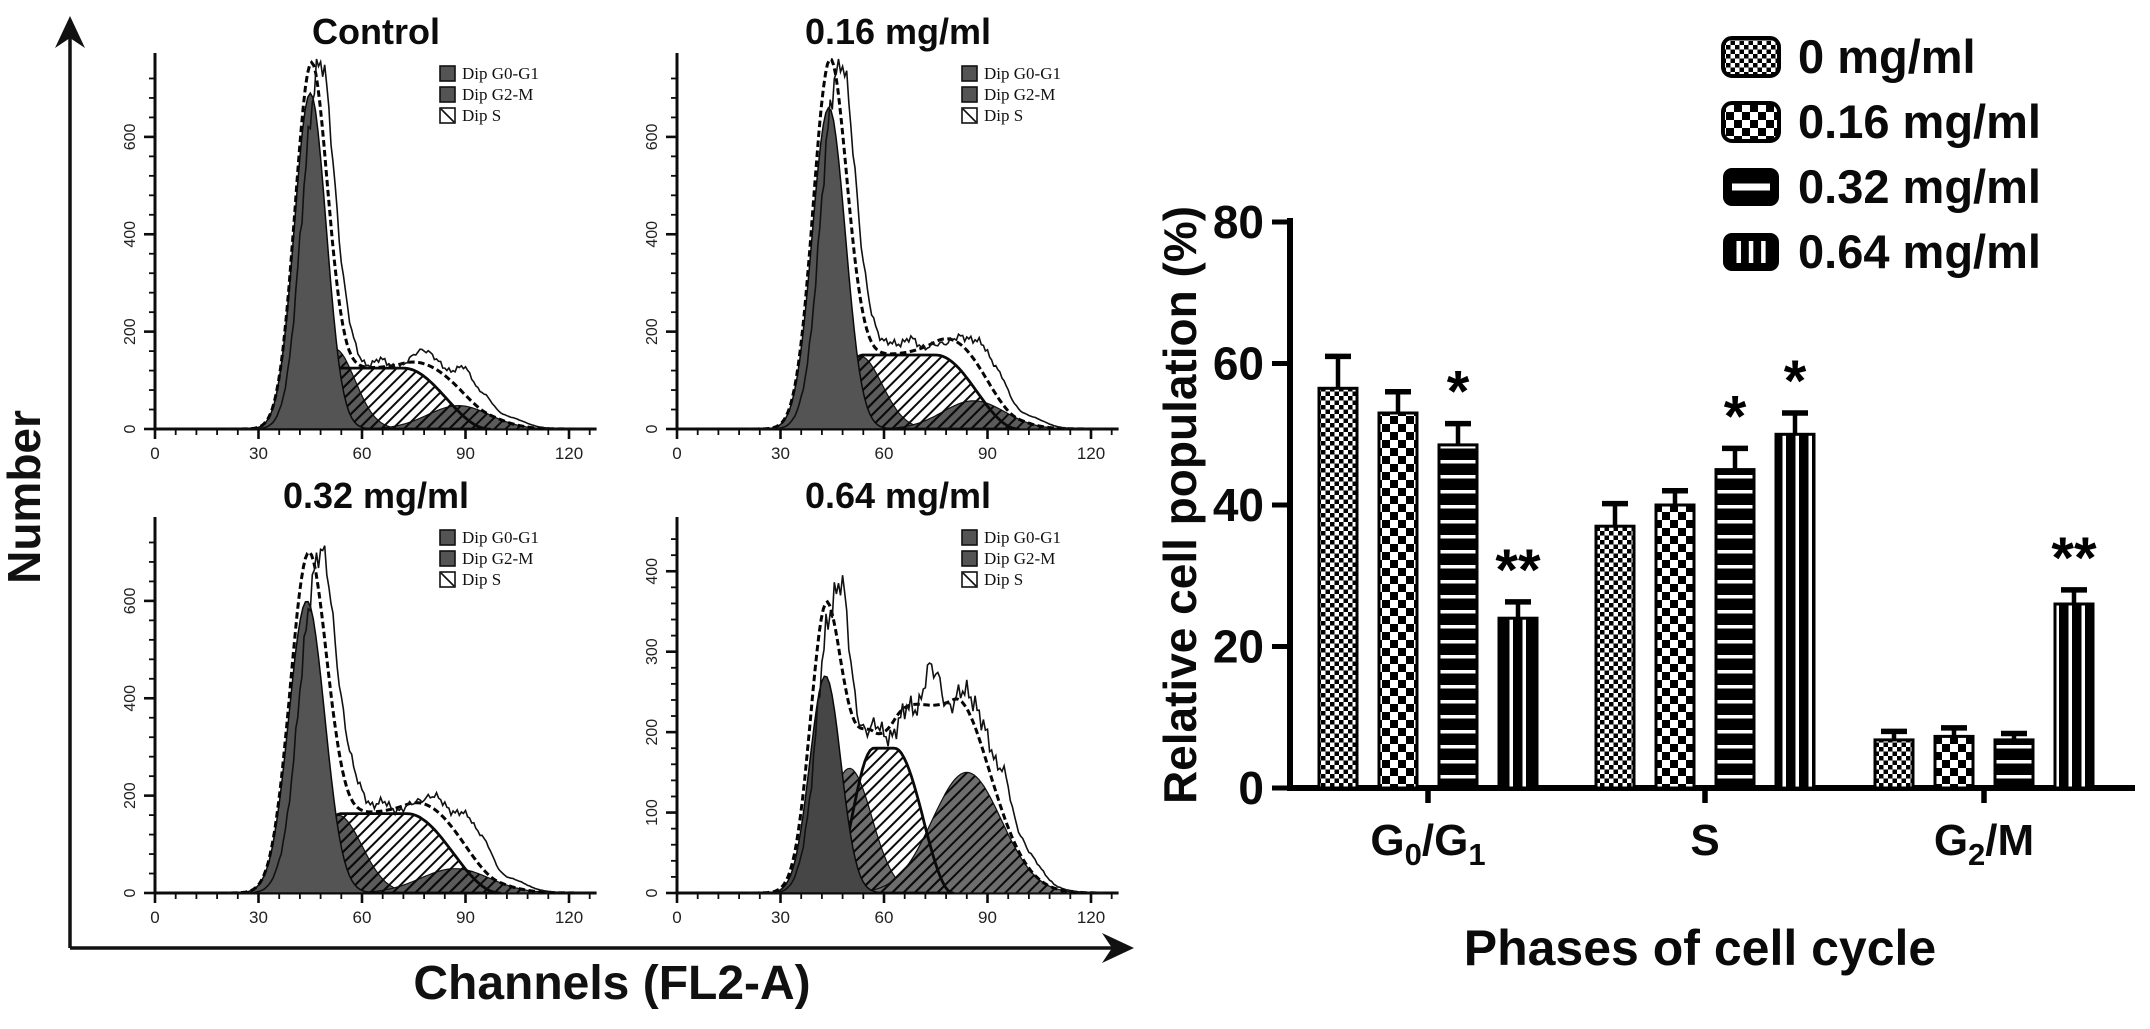 The image size is (2150, 1029). I want to click on bar-xlabel: Phases of cell cycle, so click(1700, 948).